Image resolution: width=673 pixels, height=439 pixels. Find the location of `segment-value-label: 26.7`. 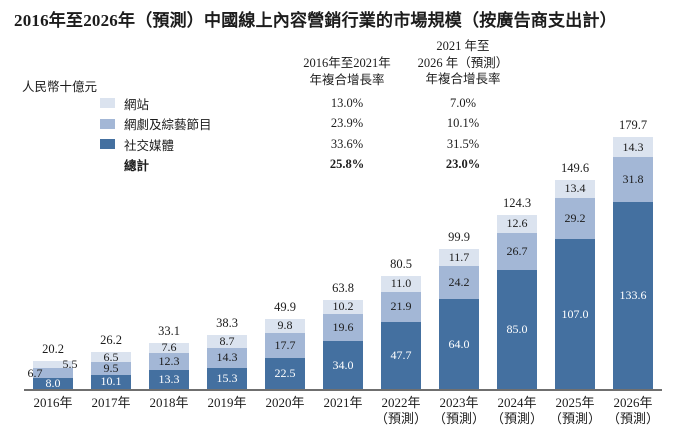

segment-value-label: 26.7 is located at coordinates (517, 250).